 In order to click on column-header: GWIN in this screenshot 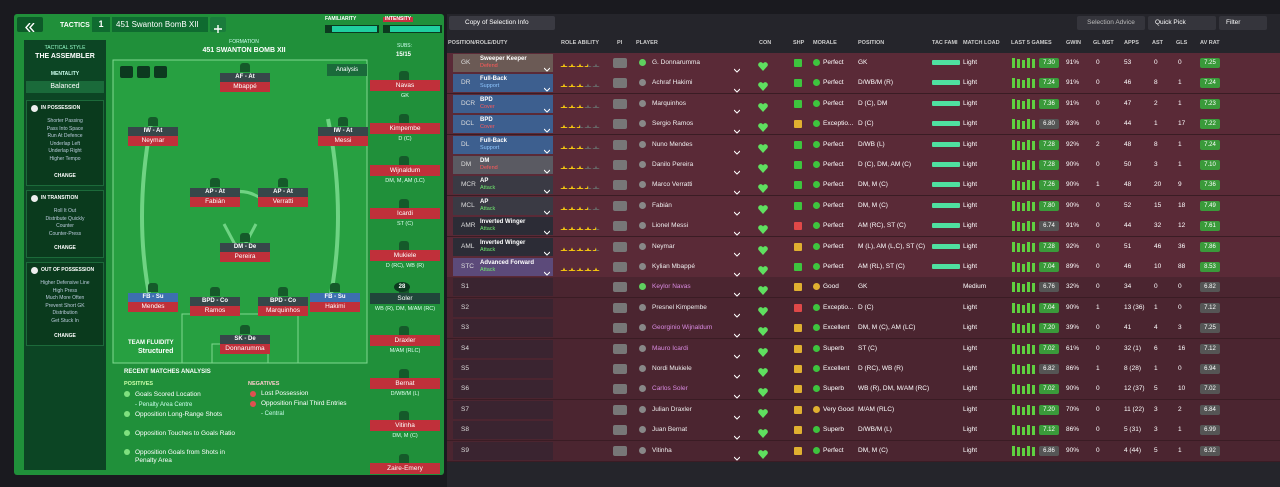, I will do `click(1073, 43)`.